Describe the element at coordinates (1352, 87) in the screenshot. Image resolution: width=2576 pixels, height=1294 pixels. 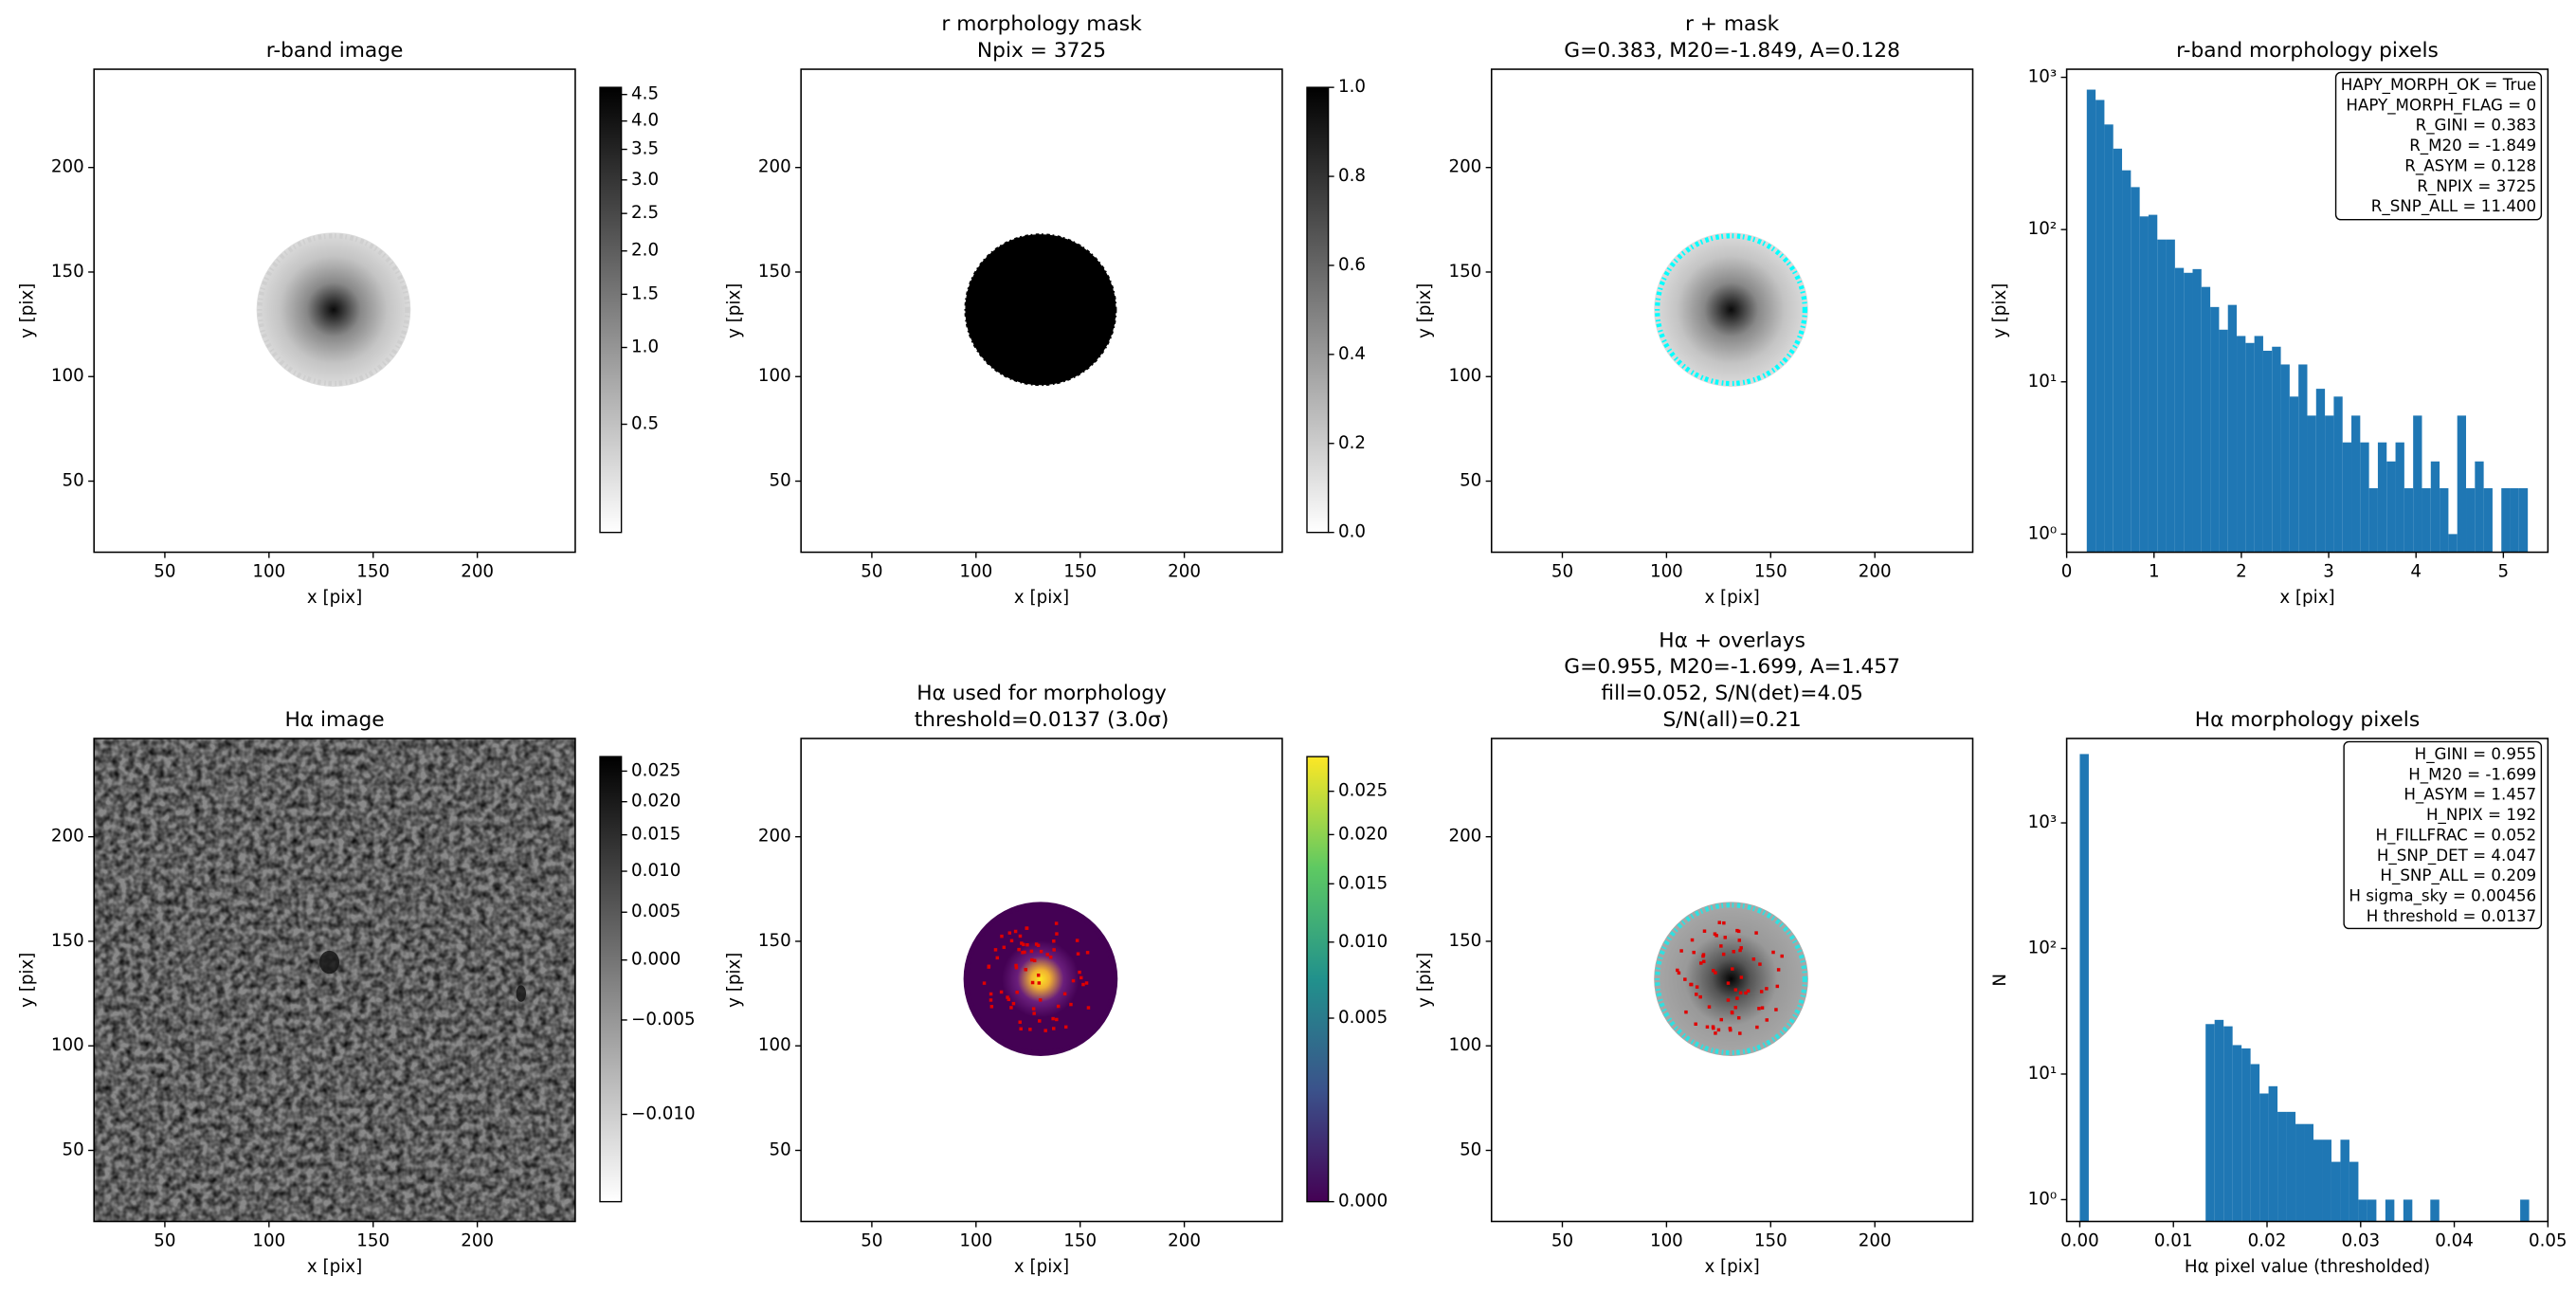
I see `colorbar-tick-label: 1.0` at that location.